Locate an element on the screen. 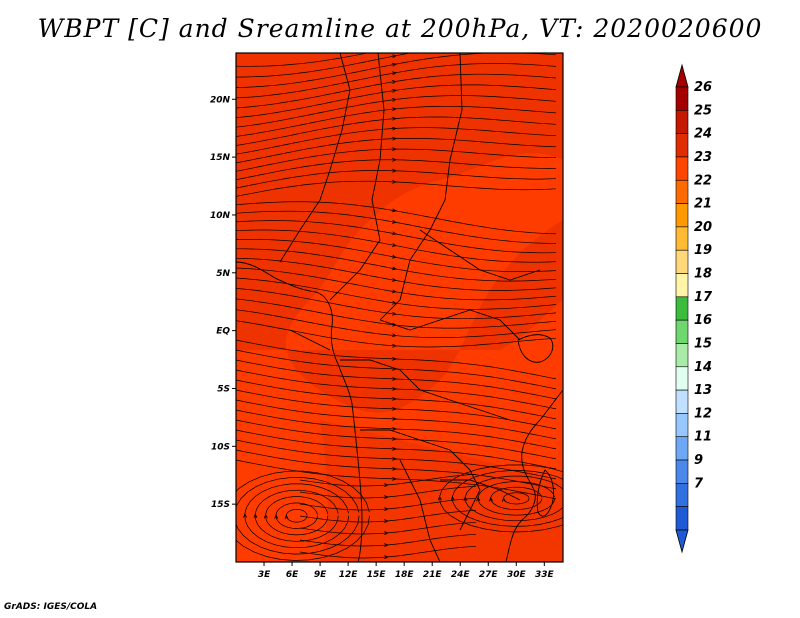  lat-tick-label: 15S is located at coordinates (220, 505).